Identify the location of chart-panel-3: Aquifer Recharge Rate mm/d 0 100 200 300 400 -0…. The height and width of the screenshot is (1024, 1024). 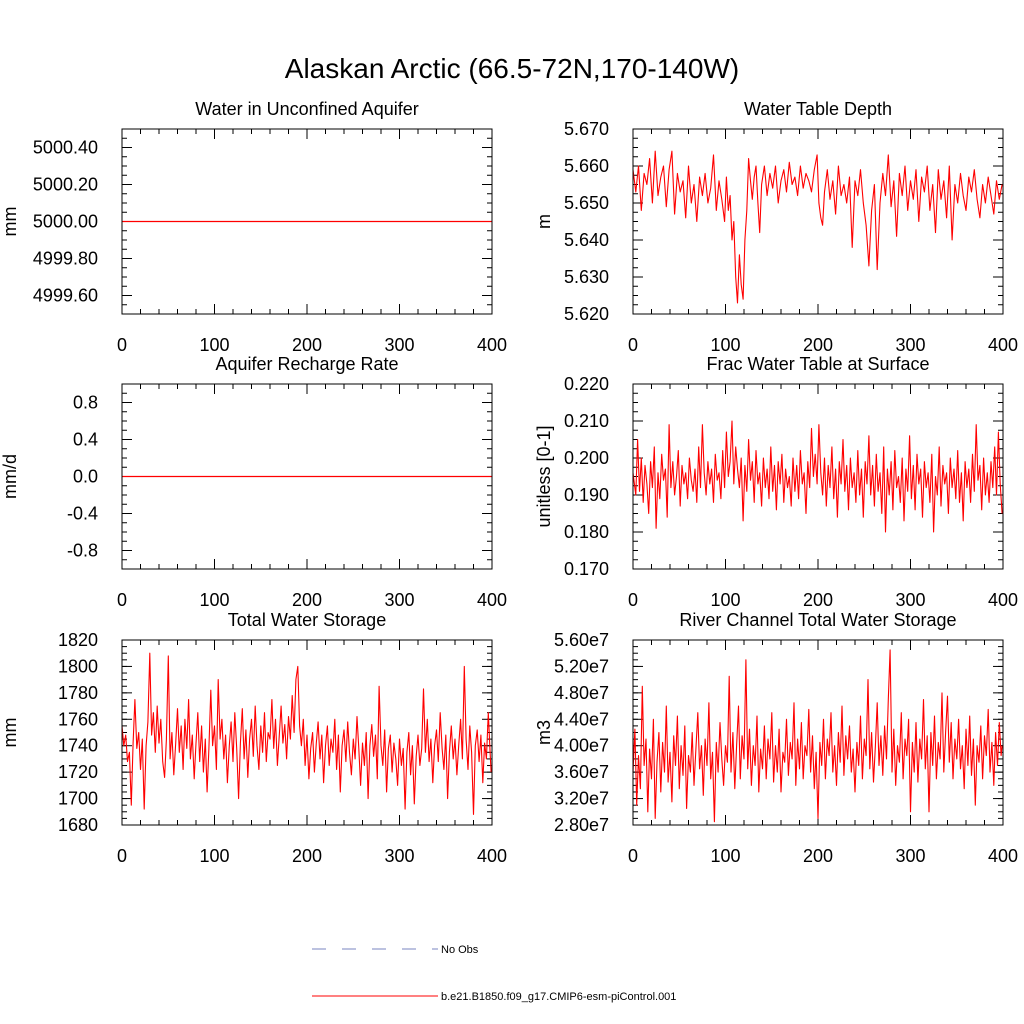
(253, 482).